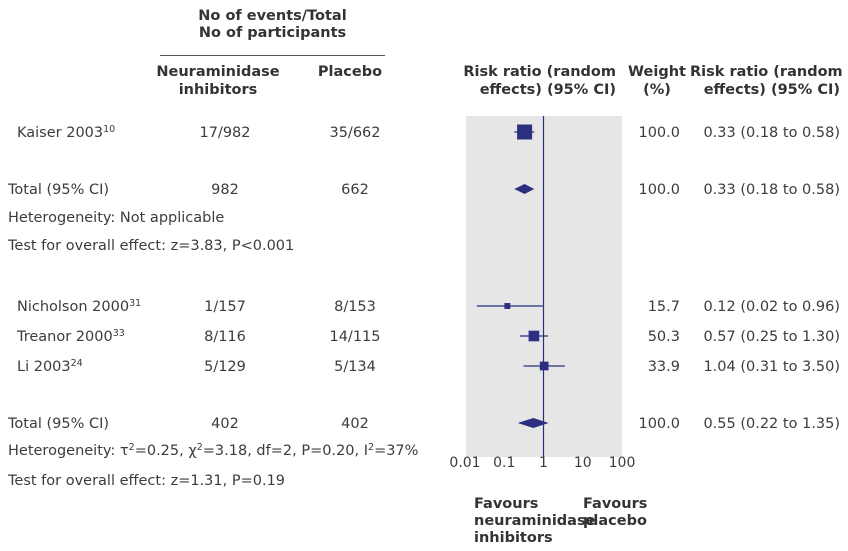 This screenshot has height=551, width=848. Describe the element at coordinates (355, 424) in the screenshot. I see `total-placebo: 402` at that location.